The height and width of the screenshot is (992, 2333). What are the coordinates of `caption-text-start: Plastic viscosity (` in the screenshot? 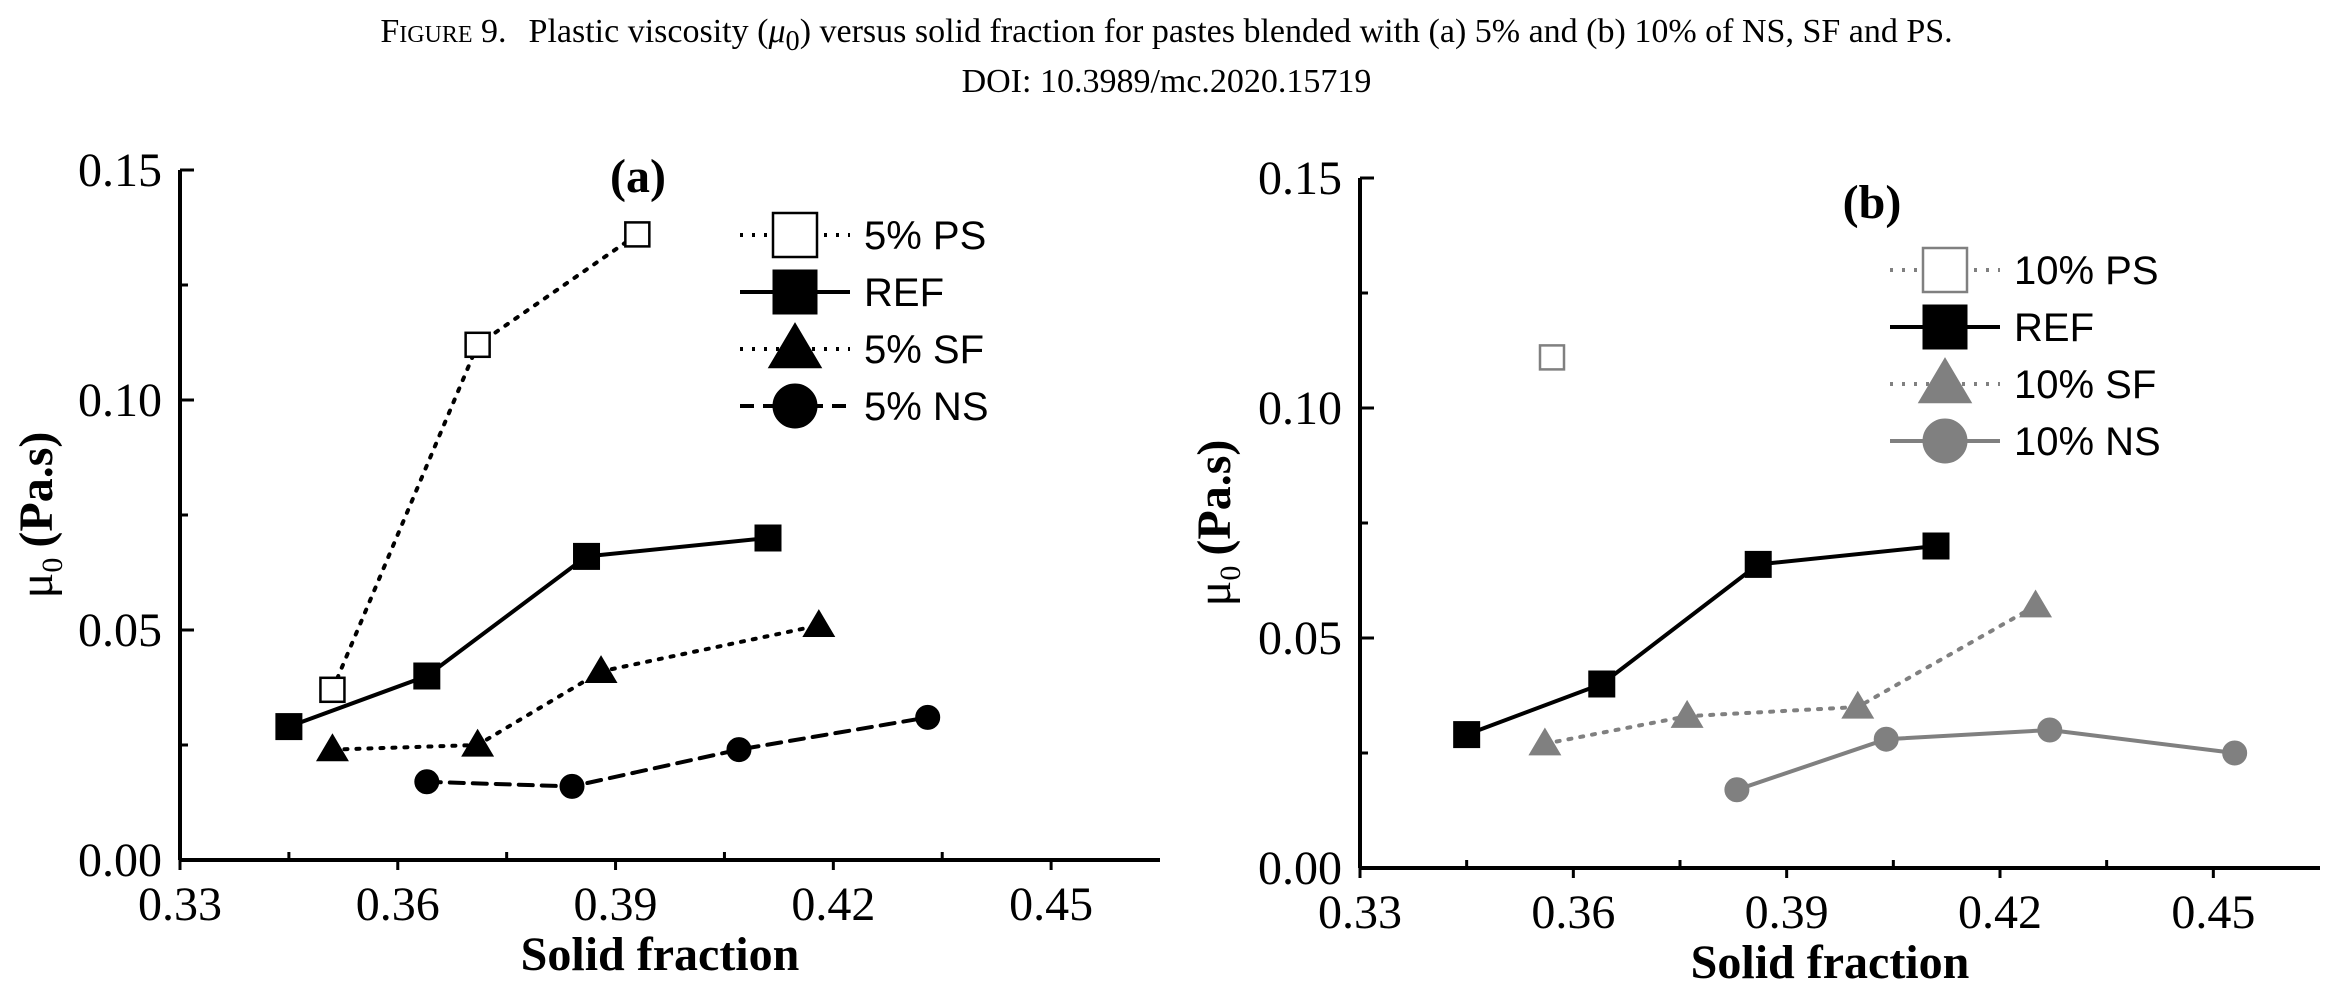 It's located at (648, 31).